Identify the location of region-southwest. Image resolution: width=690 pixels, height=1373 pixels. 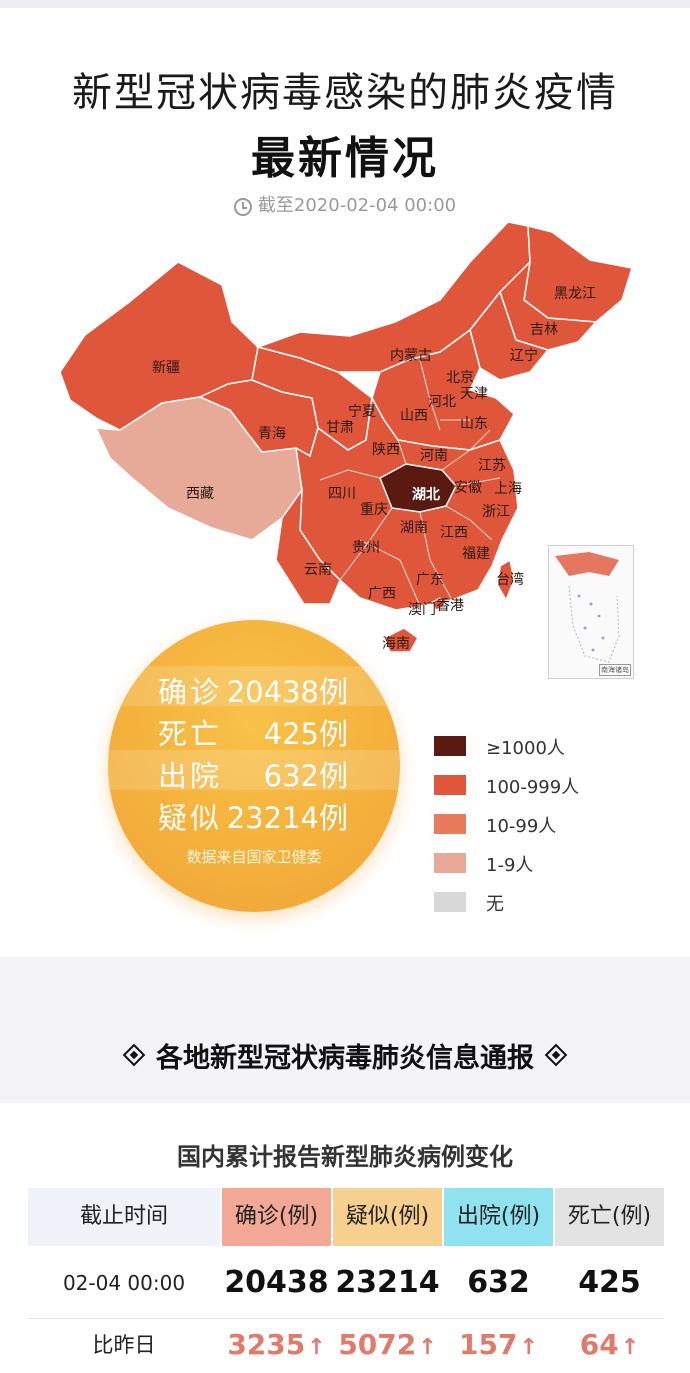
(308, 546).